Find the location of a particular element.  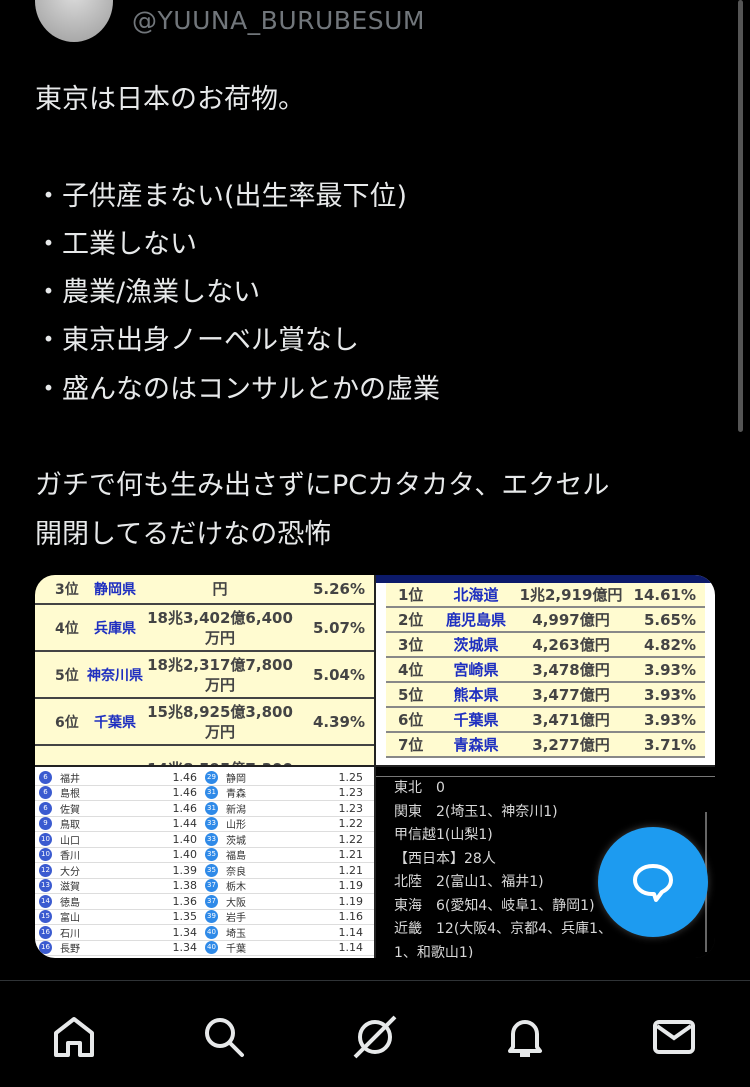

prefecture: 長野 is located at coordinates (70, 950).